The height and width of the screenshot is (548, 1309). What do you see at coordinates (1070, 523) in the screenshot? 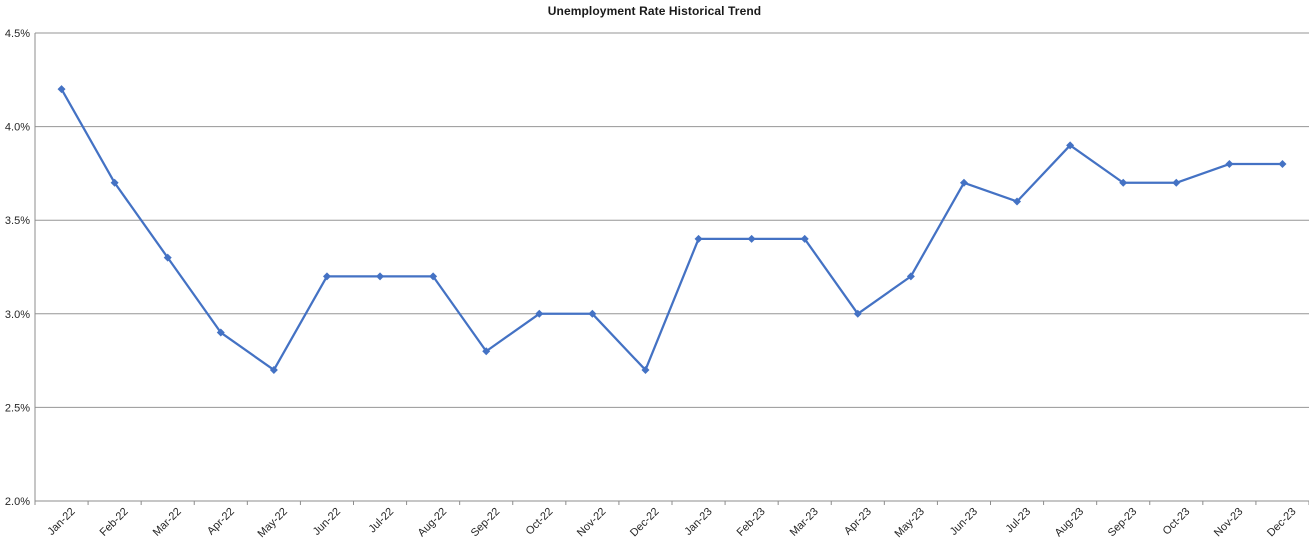
I see `x-axis-tick-label: Aug-23` at bounding box center [1070, 523].